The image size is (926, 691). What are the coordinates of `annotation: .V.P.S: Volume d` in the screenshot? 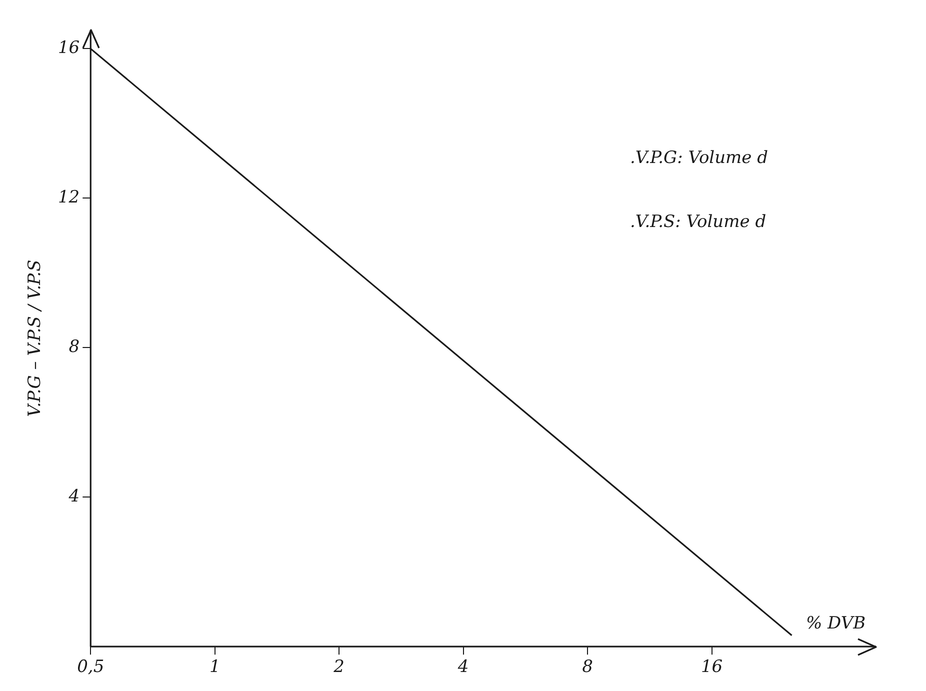 It's located at (698, 222).